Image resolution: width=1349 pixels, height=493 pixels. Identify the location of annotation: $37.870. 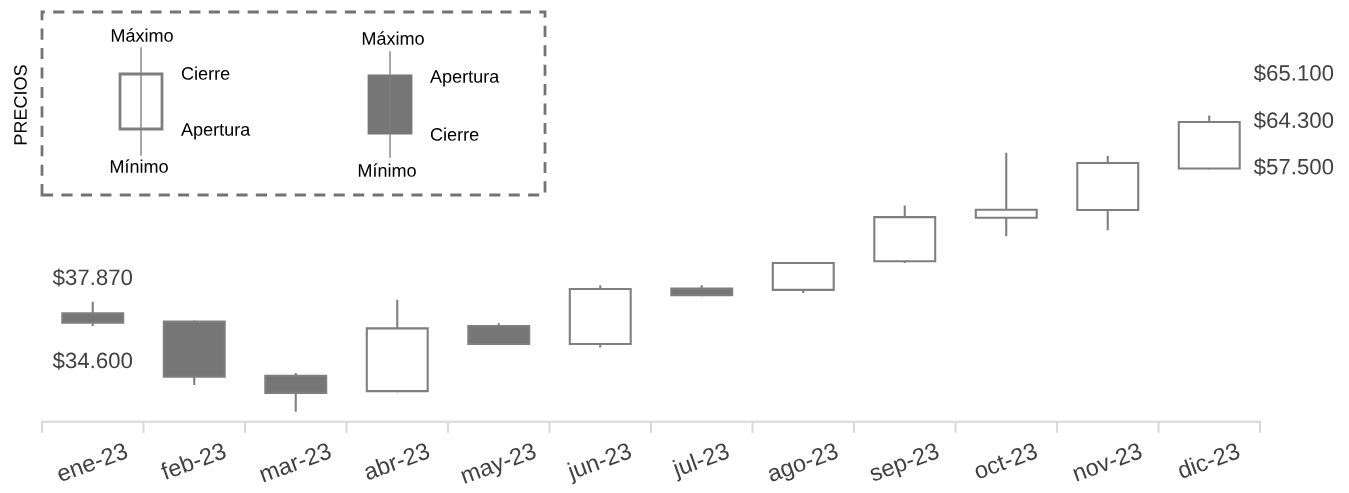
(92, 277).